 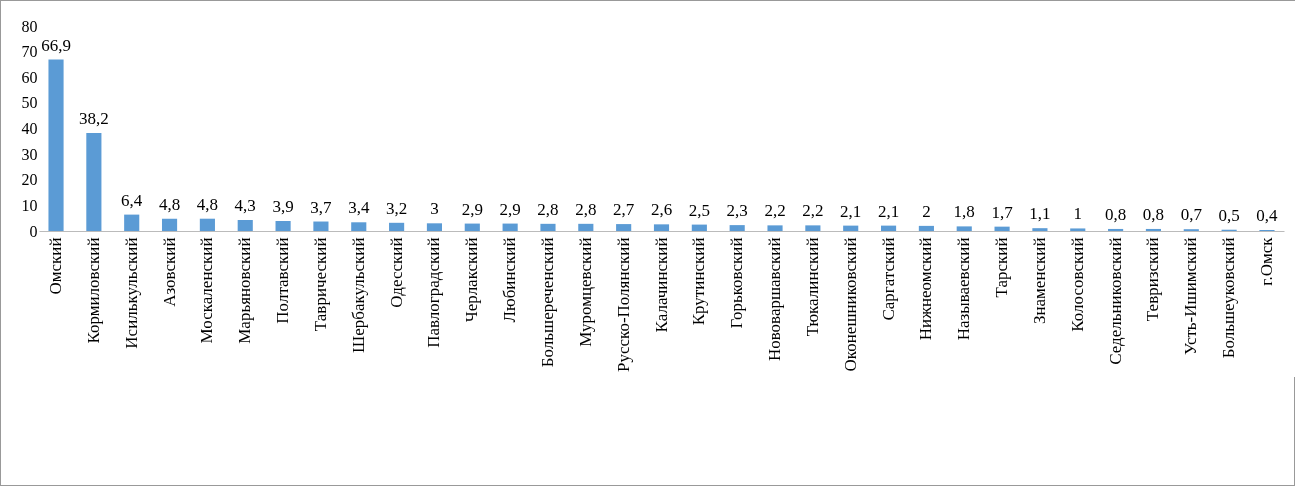 I want to click on x-tick-label: Нововаршавский, so click(x=775, y=299).